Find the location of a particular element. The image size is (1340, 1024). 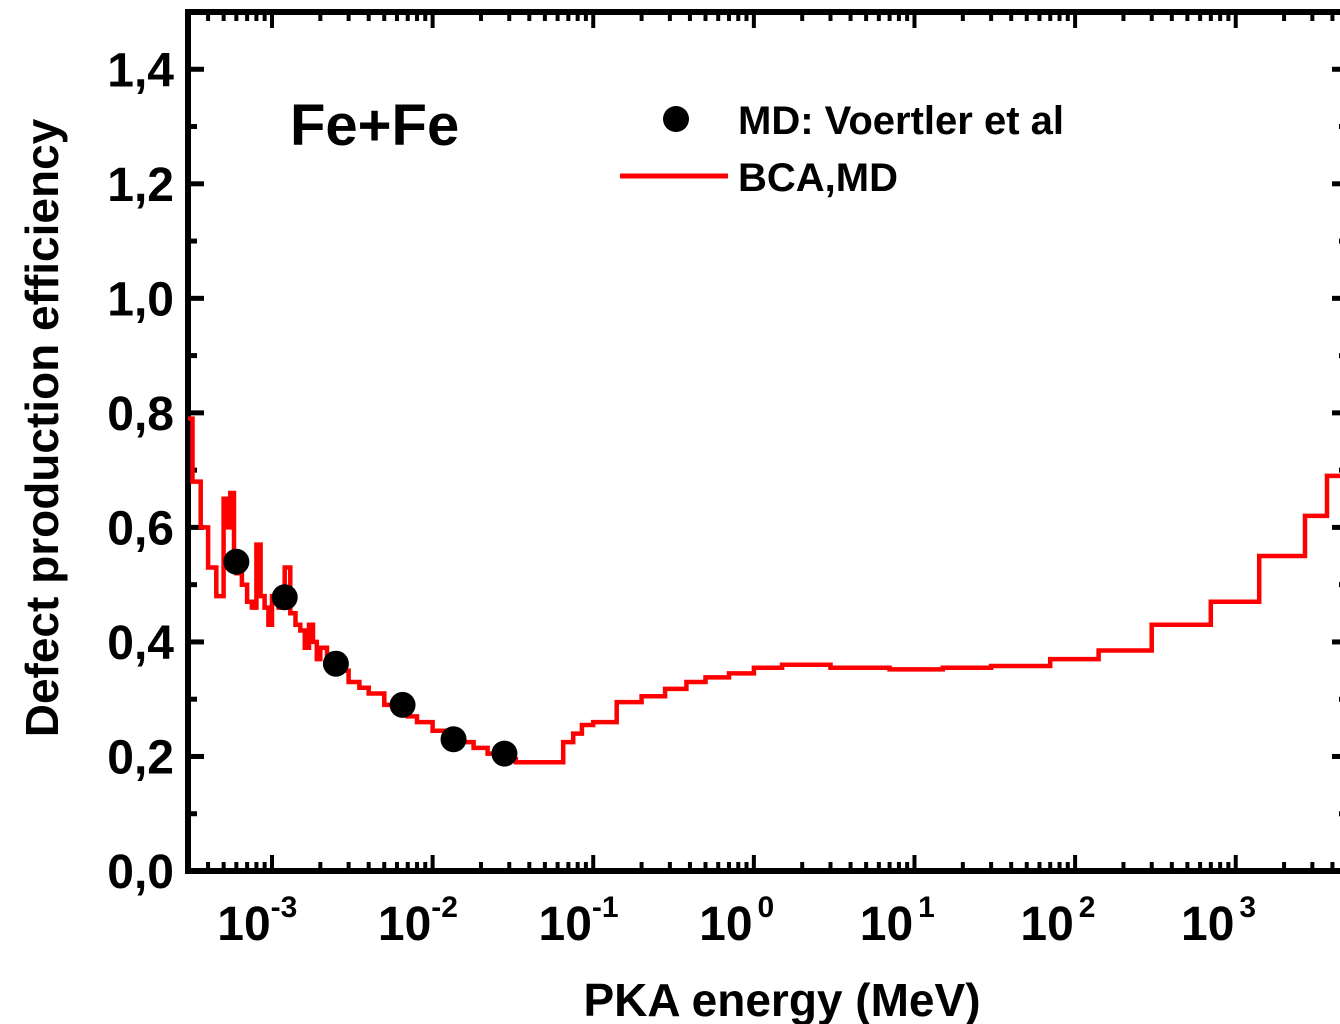

y-axis-title: Defect production efficiency is located at coordinates (42, 427).